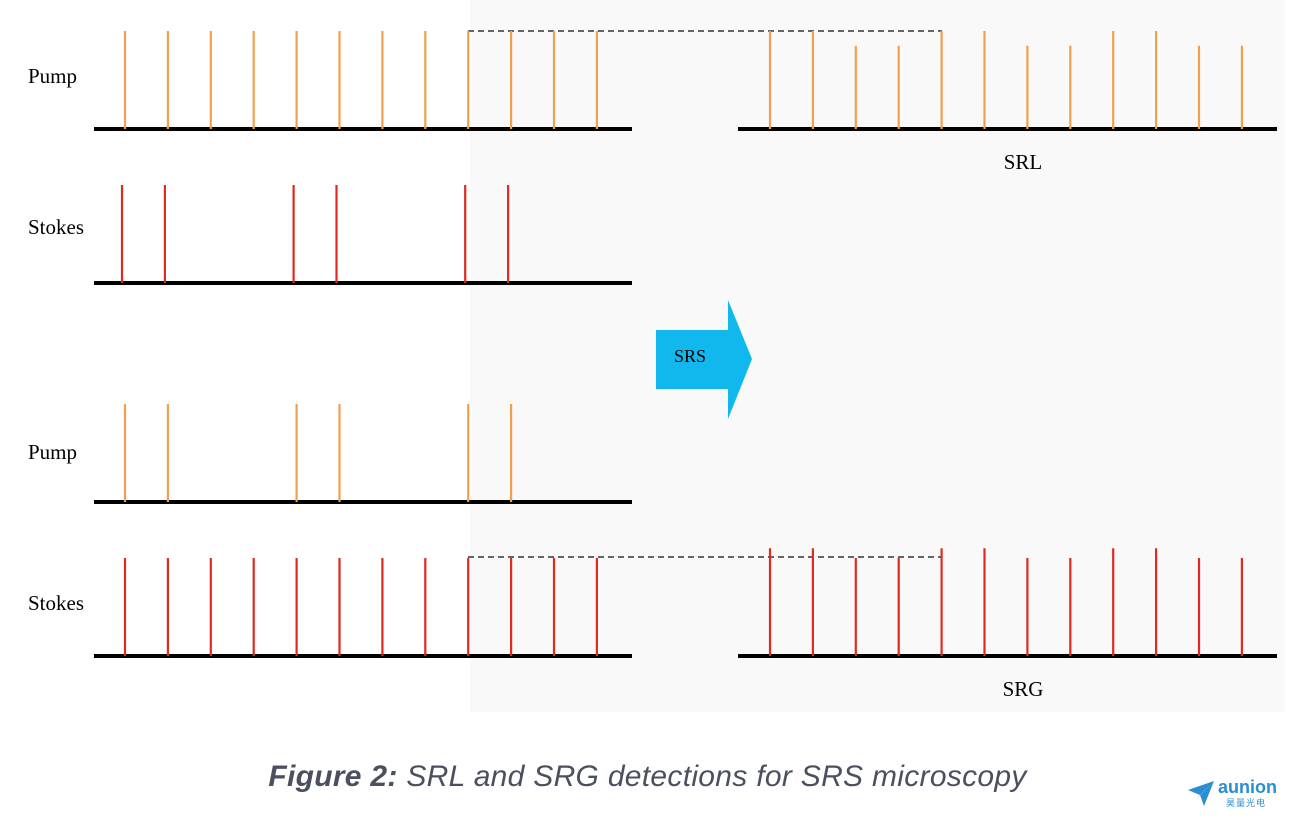 Image resolution: width=1295 pixels, height=818 pixels. Describe the element at coordinates (333, 776) in the screenshot. I see `caption-figure-number: Figure 2:` at that location.